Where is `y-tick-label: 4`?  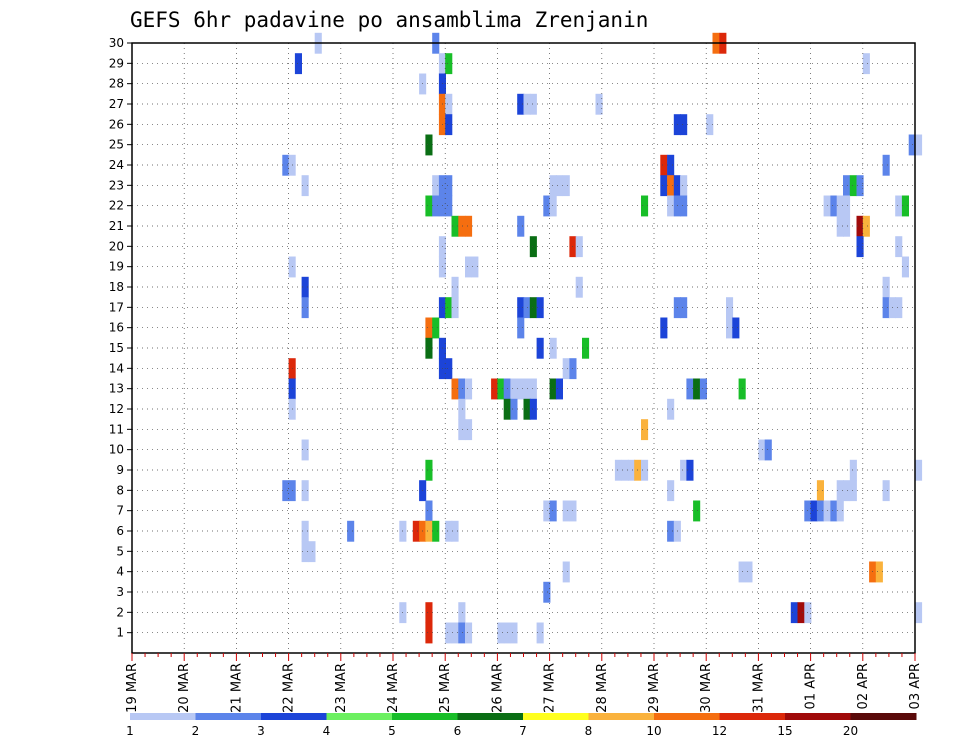 y-tick-label: 4 is located at coordinates (120, 572).